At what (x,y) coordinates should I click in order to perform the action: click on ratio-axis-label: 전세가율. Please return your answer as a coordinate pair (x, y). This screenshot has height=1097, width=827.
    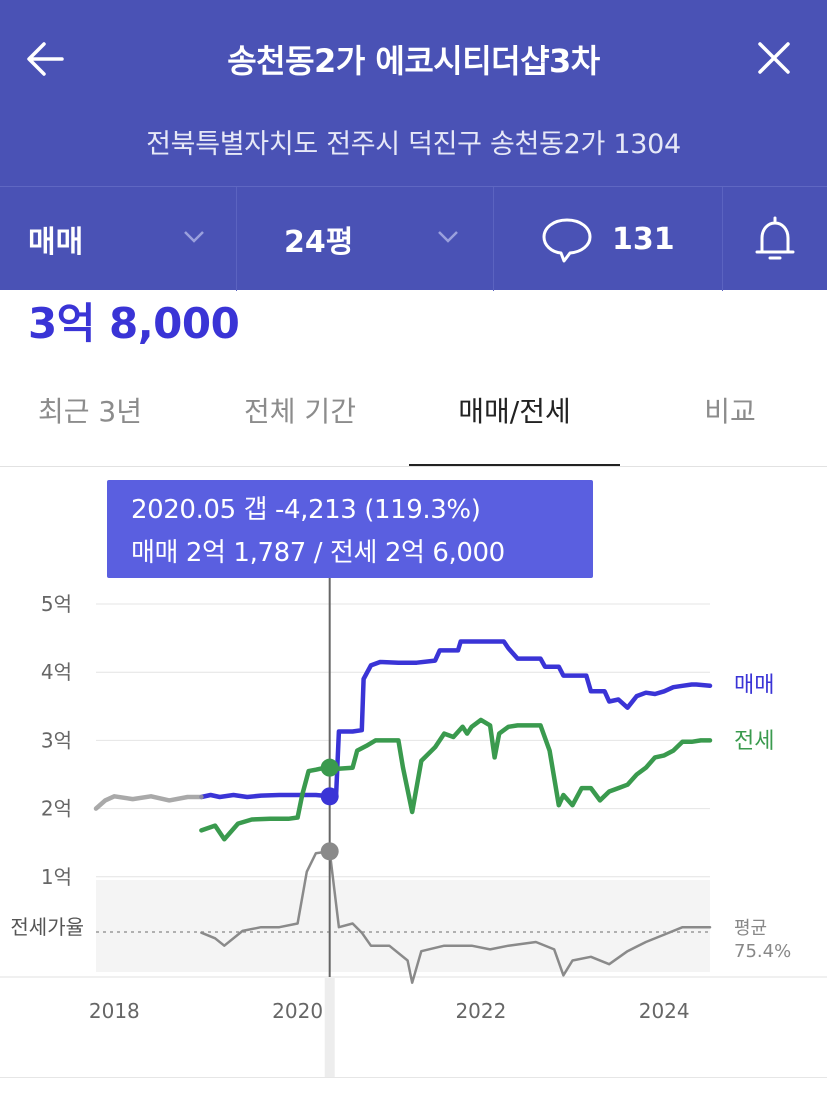
    Looking at the image, I should click on (47, 927).